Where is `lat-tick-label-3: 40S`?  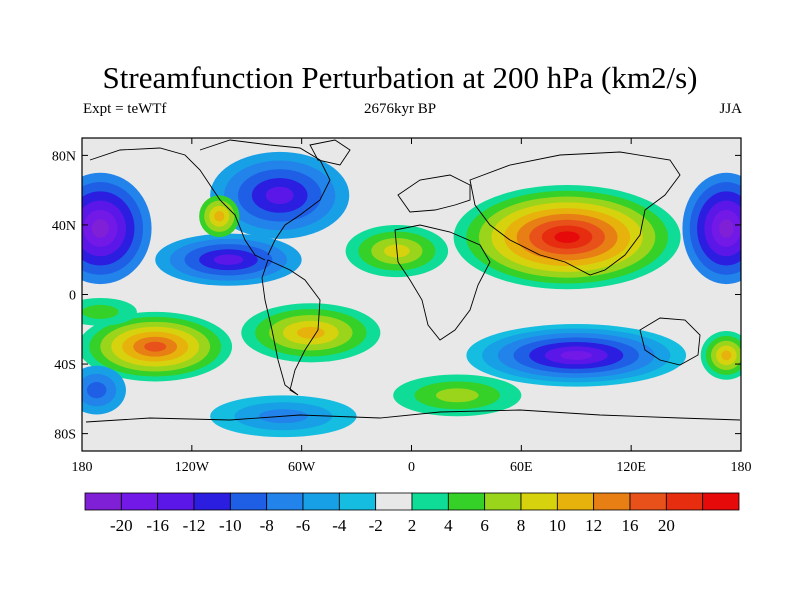 lat-tick-label-3: 40S is located at coordinates (65, 365).